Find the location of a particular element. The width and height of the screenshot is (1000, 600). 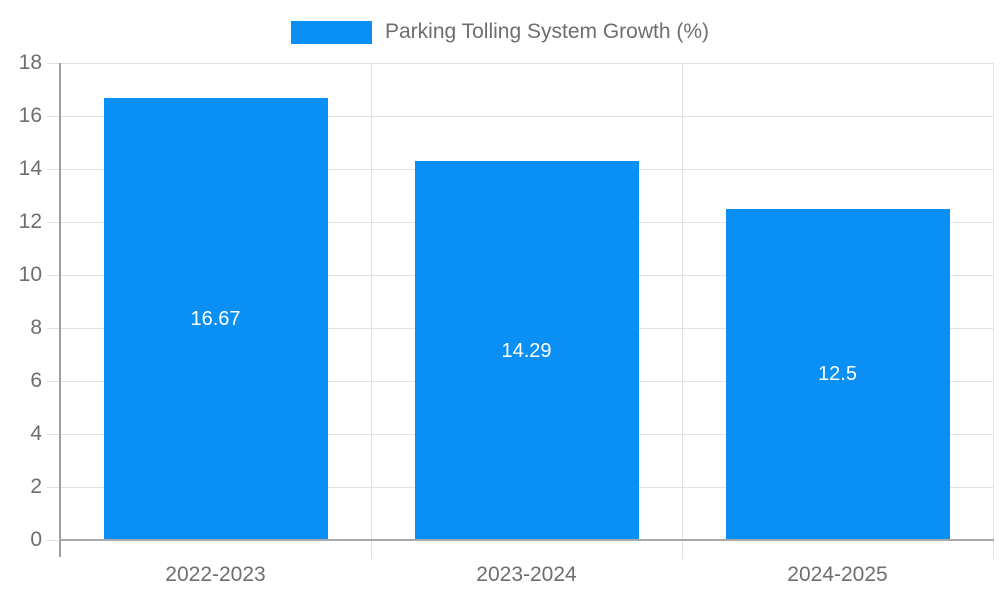

y-axis-tick-label: 4 is located at coordinates (36, 433).